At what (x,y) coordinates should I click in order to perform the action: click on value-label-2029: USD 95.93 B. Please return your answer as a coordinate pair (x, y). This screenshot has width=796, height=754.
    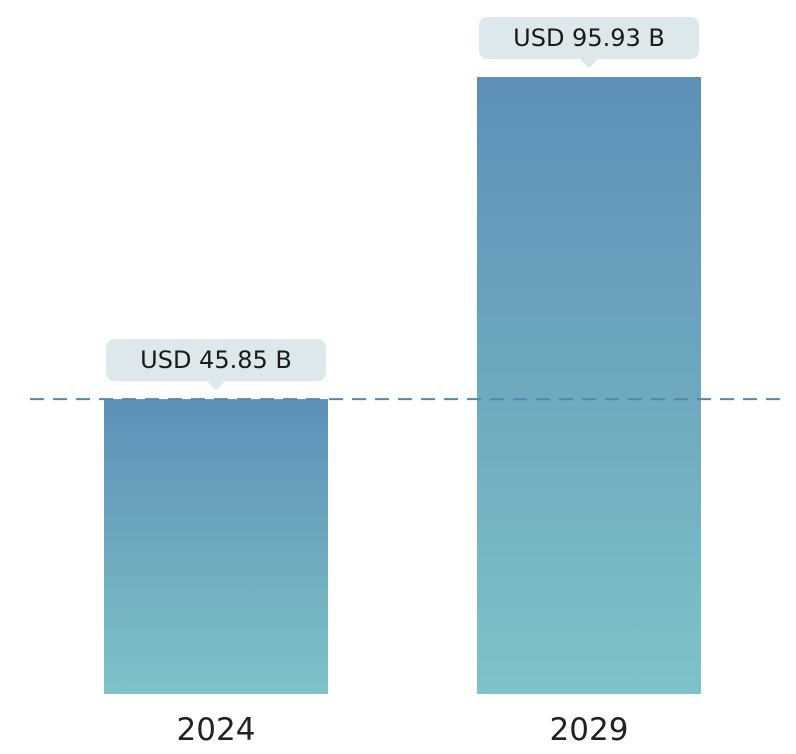
    Looking at the image, I should click on (589, 42).